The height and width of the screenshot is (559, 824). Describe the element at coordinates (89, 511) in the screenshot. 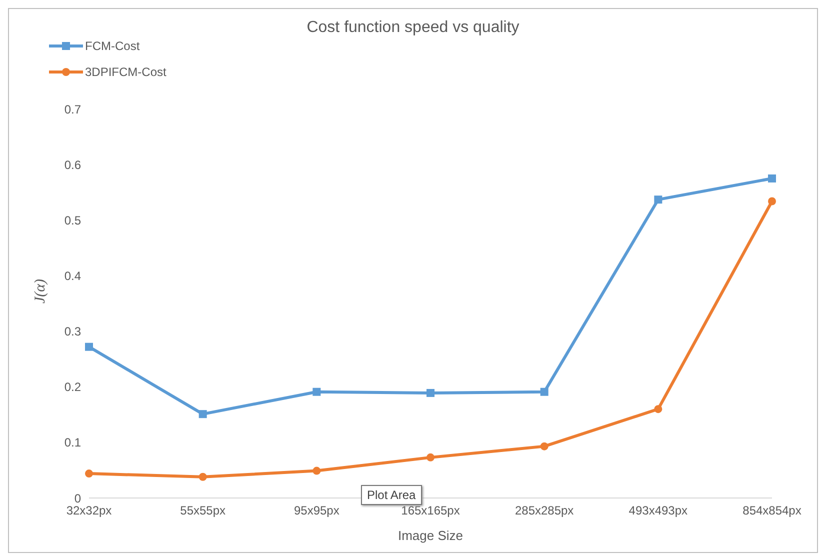

I see `x-tick-label: 32x32px` at that location.